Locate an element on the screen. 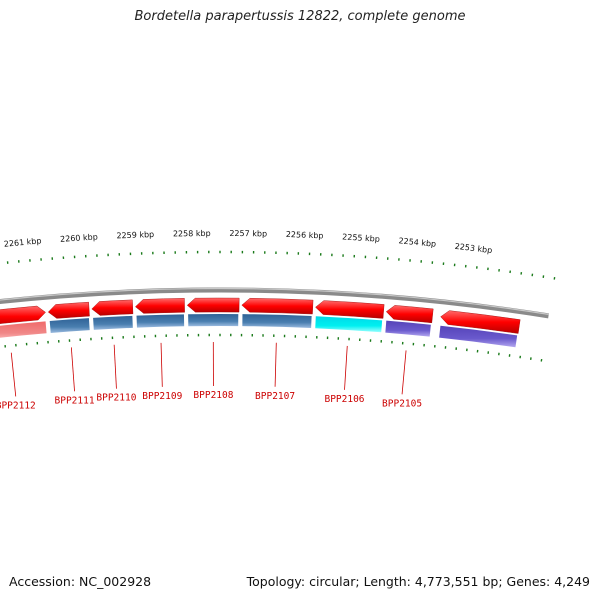 Image resolution: width=600 pixels, height=600 pixels. tick-label: 2255 kbp is located at coordinates (361, 237).